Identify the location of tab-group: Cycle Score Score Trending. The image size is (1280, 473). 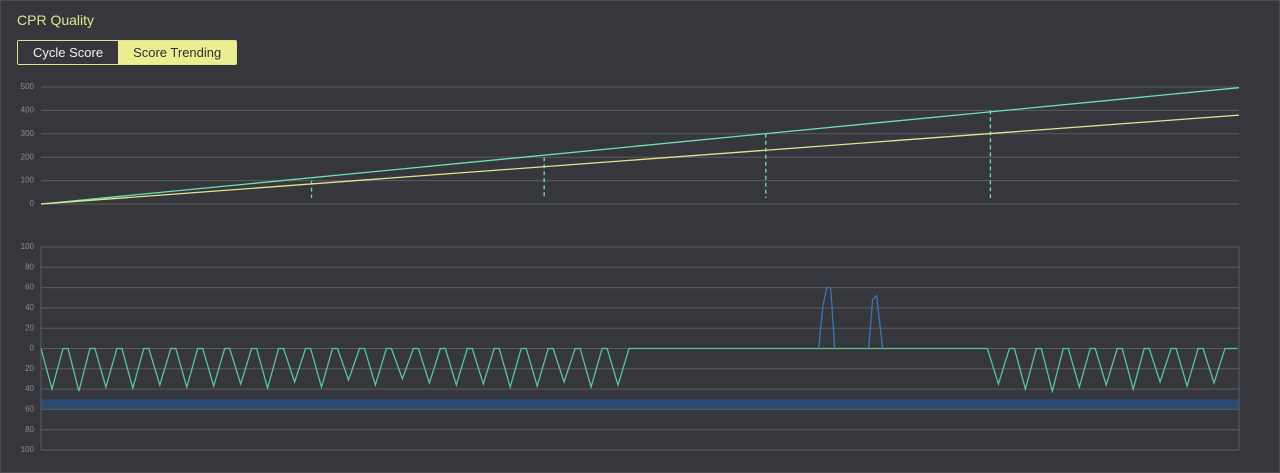
(127, 52).